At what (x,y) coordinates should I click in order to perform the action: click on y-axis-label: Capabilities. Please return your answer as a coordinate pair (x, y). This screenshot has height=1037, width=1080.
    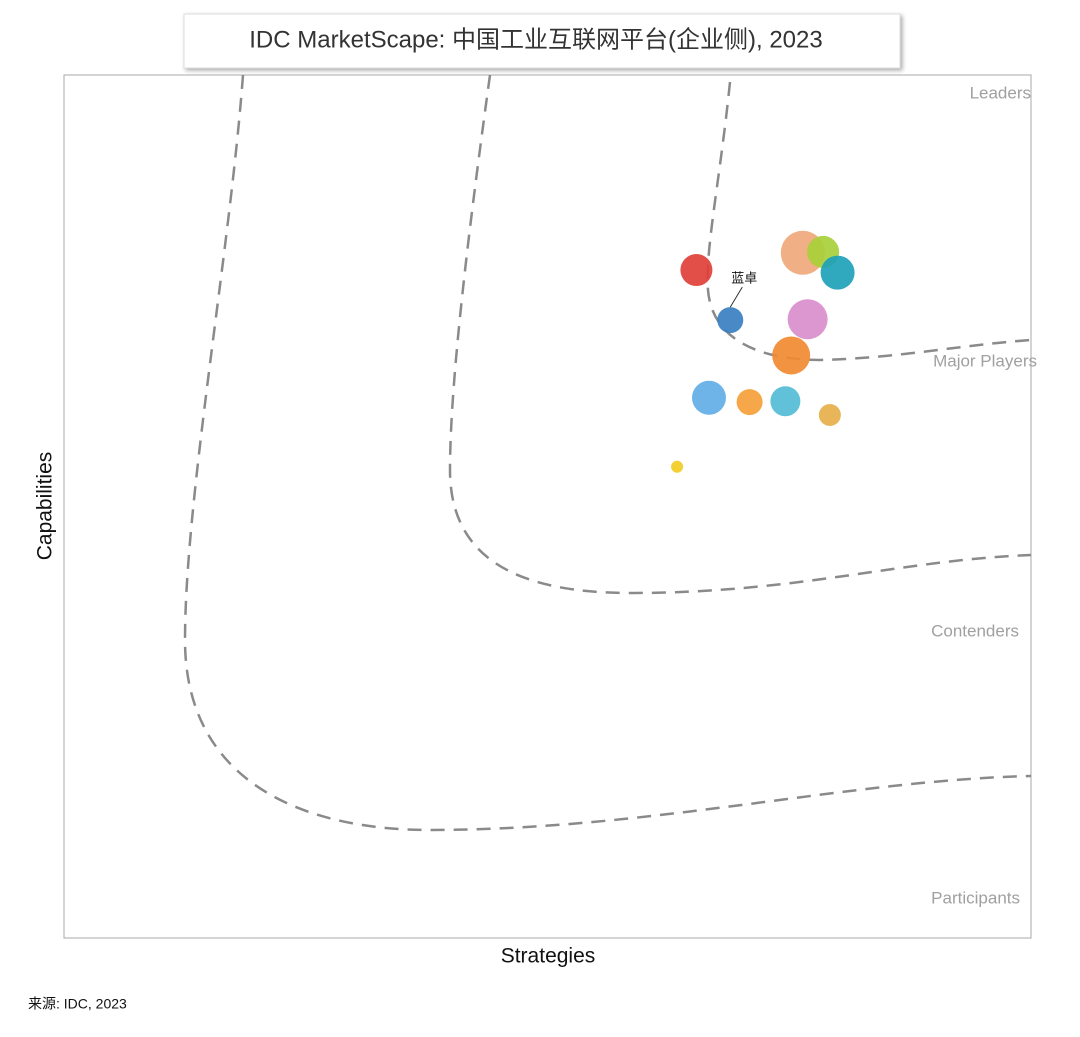
    Looking at the image, I should click on (45, 506).